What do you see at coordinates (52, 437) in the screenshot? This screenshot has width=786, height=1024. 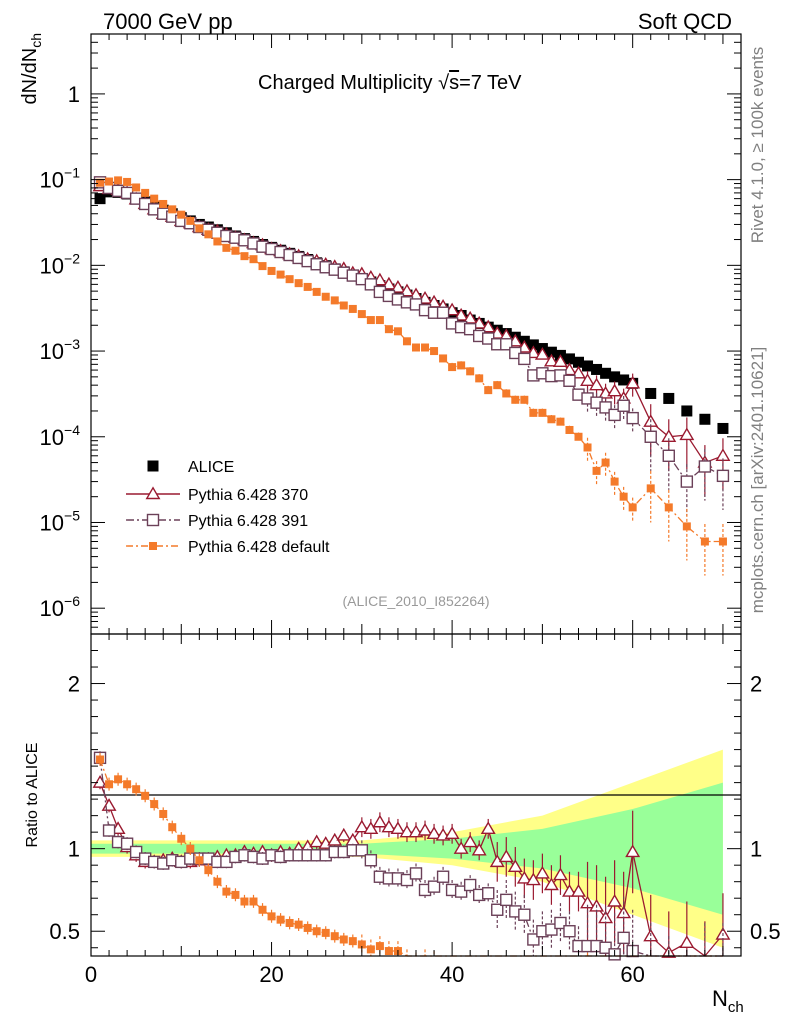 I see `tick-base: 10` at bounding box center [52, 437].